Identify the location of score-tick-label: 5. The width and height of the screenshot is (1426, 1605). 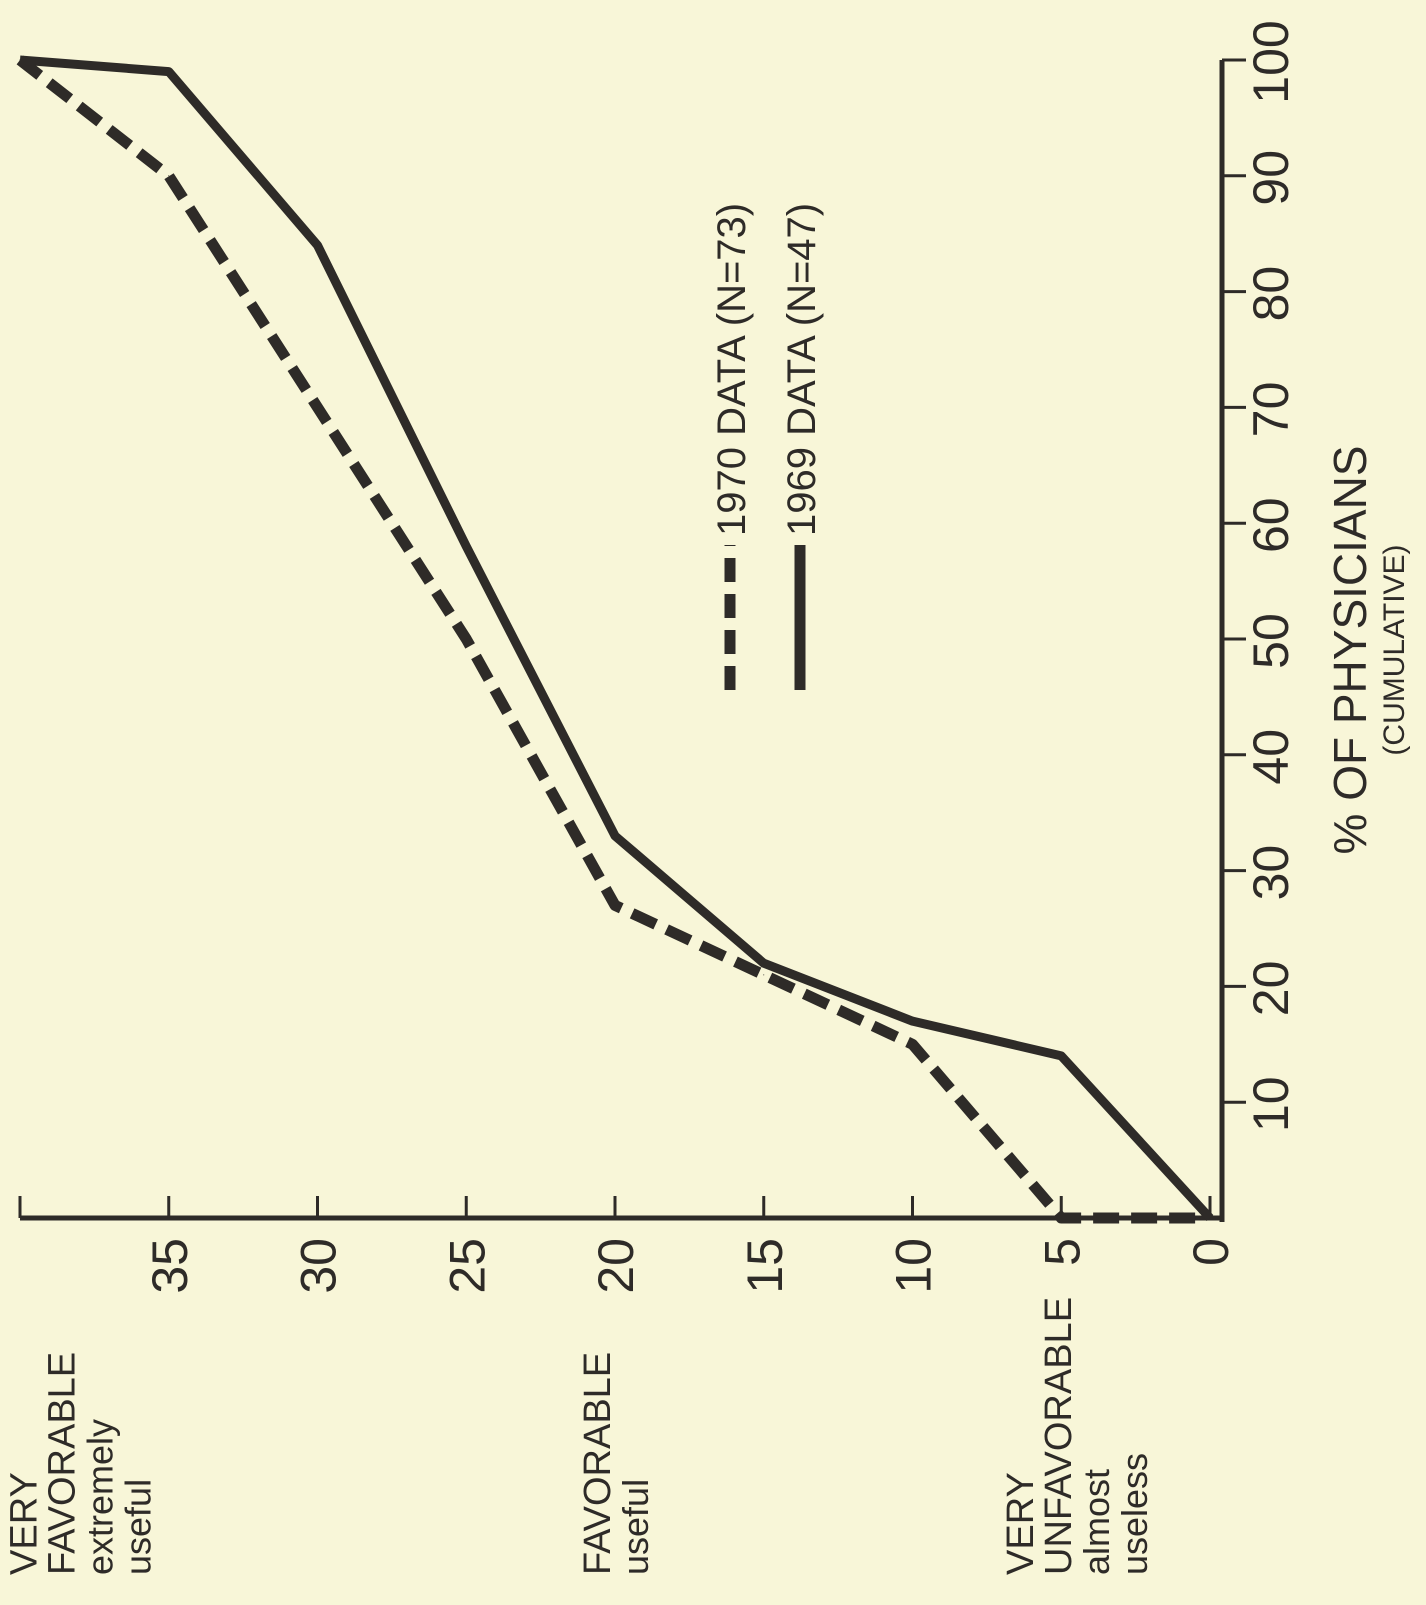
(1062, 1252).